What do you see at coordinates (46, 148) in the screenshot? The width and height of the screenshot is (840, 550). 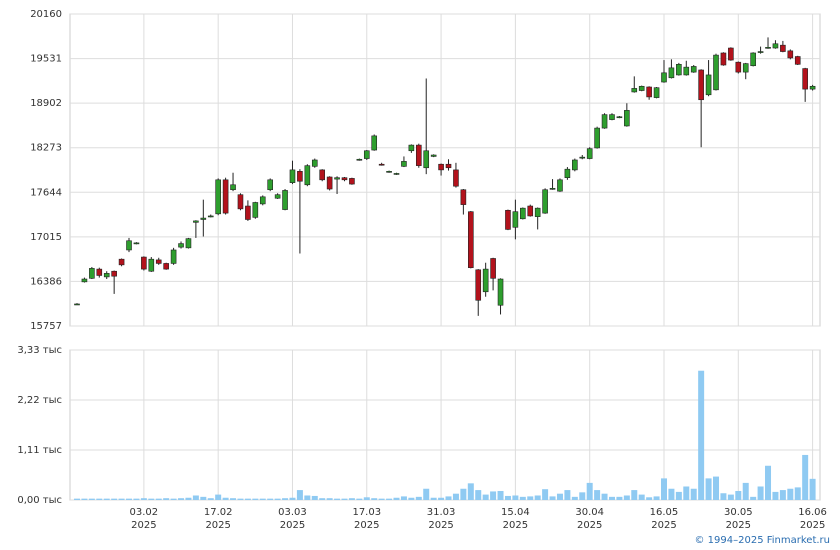 I see `y-tick-label: 18273` at bounding box center [46, 148].